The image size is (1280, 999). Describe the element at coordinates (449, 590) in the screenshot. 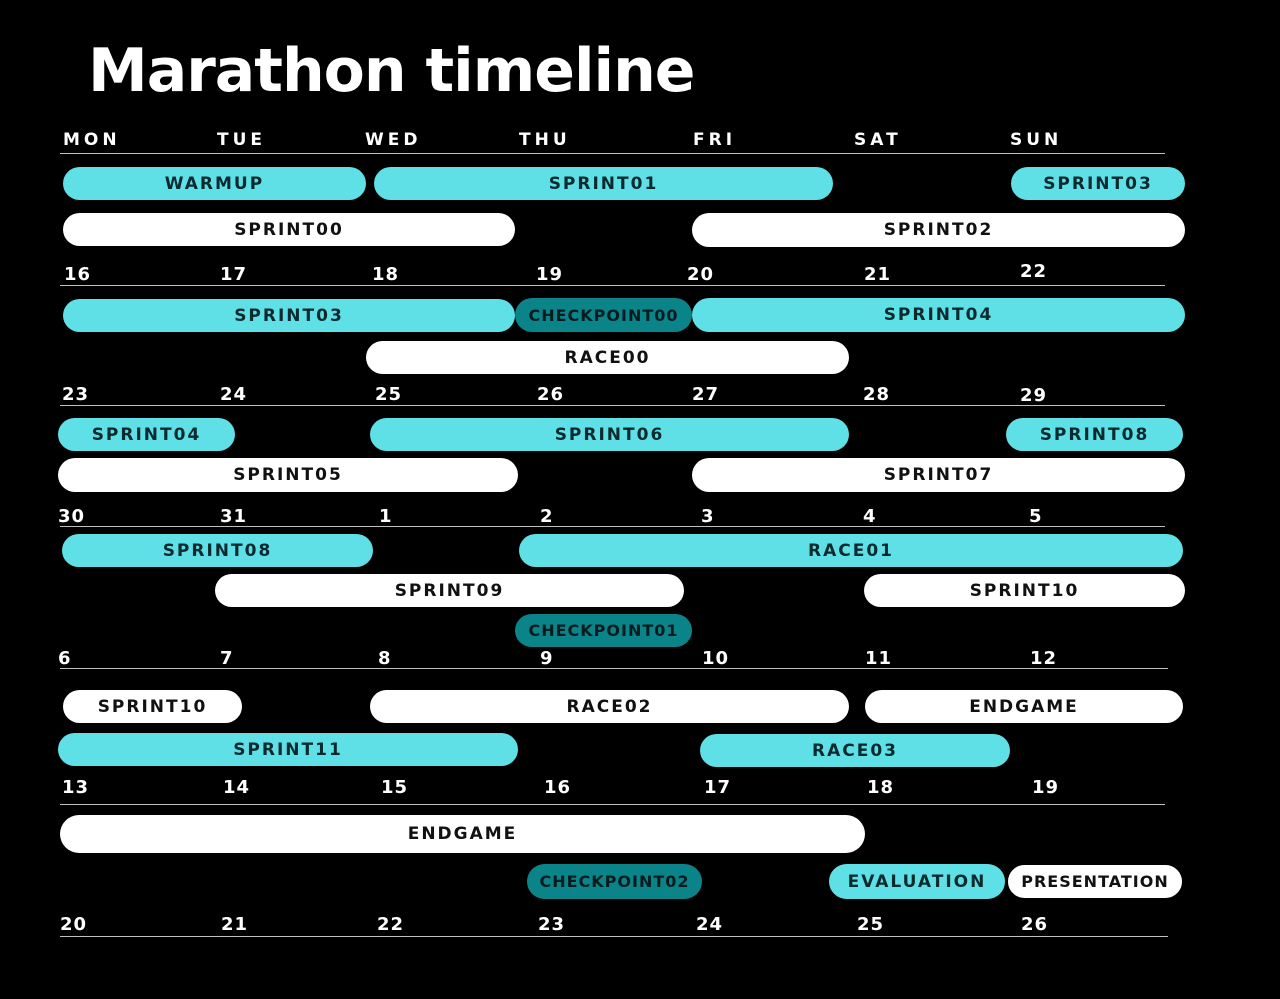

I see `event-sprint09: SPRINT09` at that location.